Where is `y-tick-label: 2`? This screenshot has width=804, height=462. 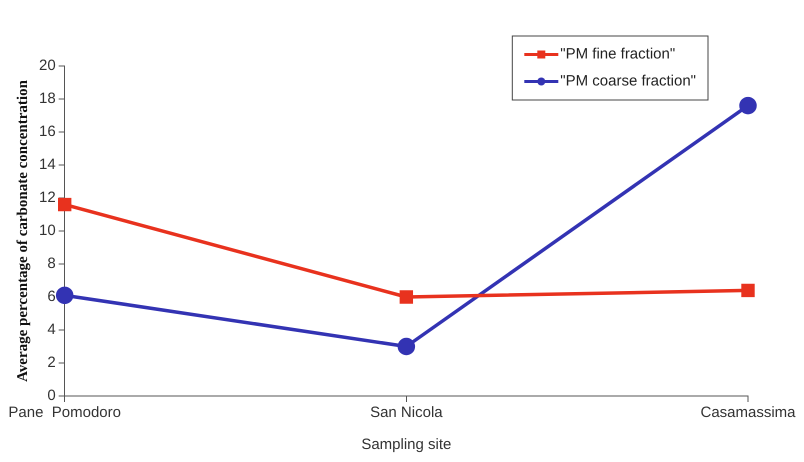
y-tick-label: 2 is located at coordinates (51, 363).